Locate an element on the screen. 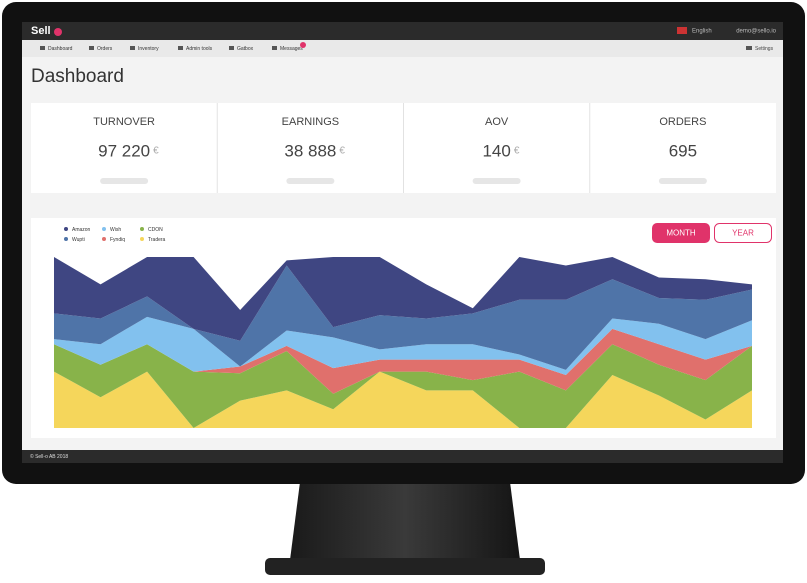 The image size is (807, 583). nav-item: Orders is located at coordinates (105, 49).